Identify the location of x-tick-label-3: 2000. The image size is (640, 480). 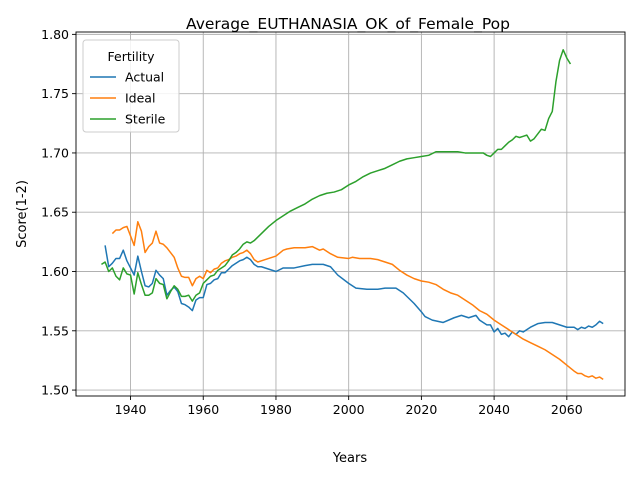
(349, 409).